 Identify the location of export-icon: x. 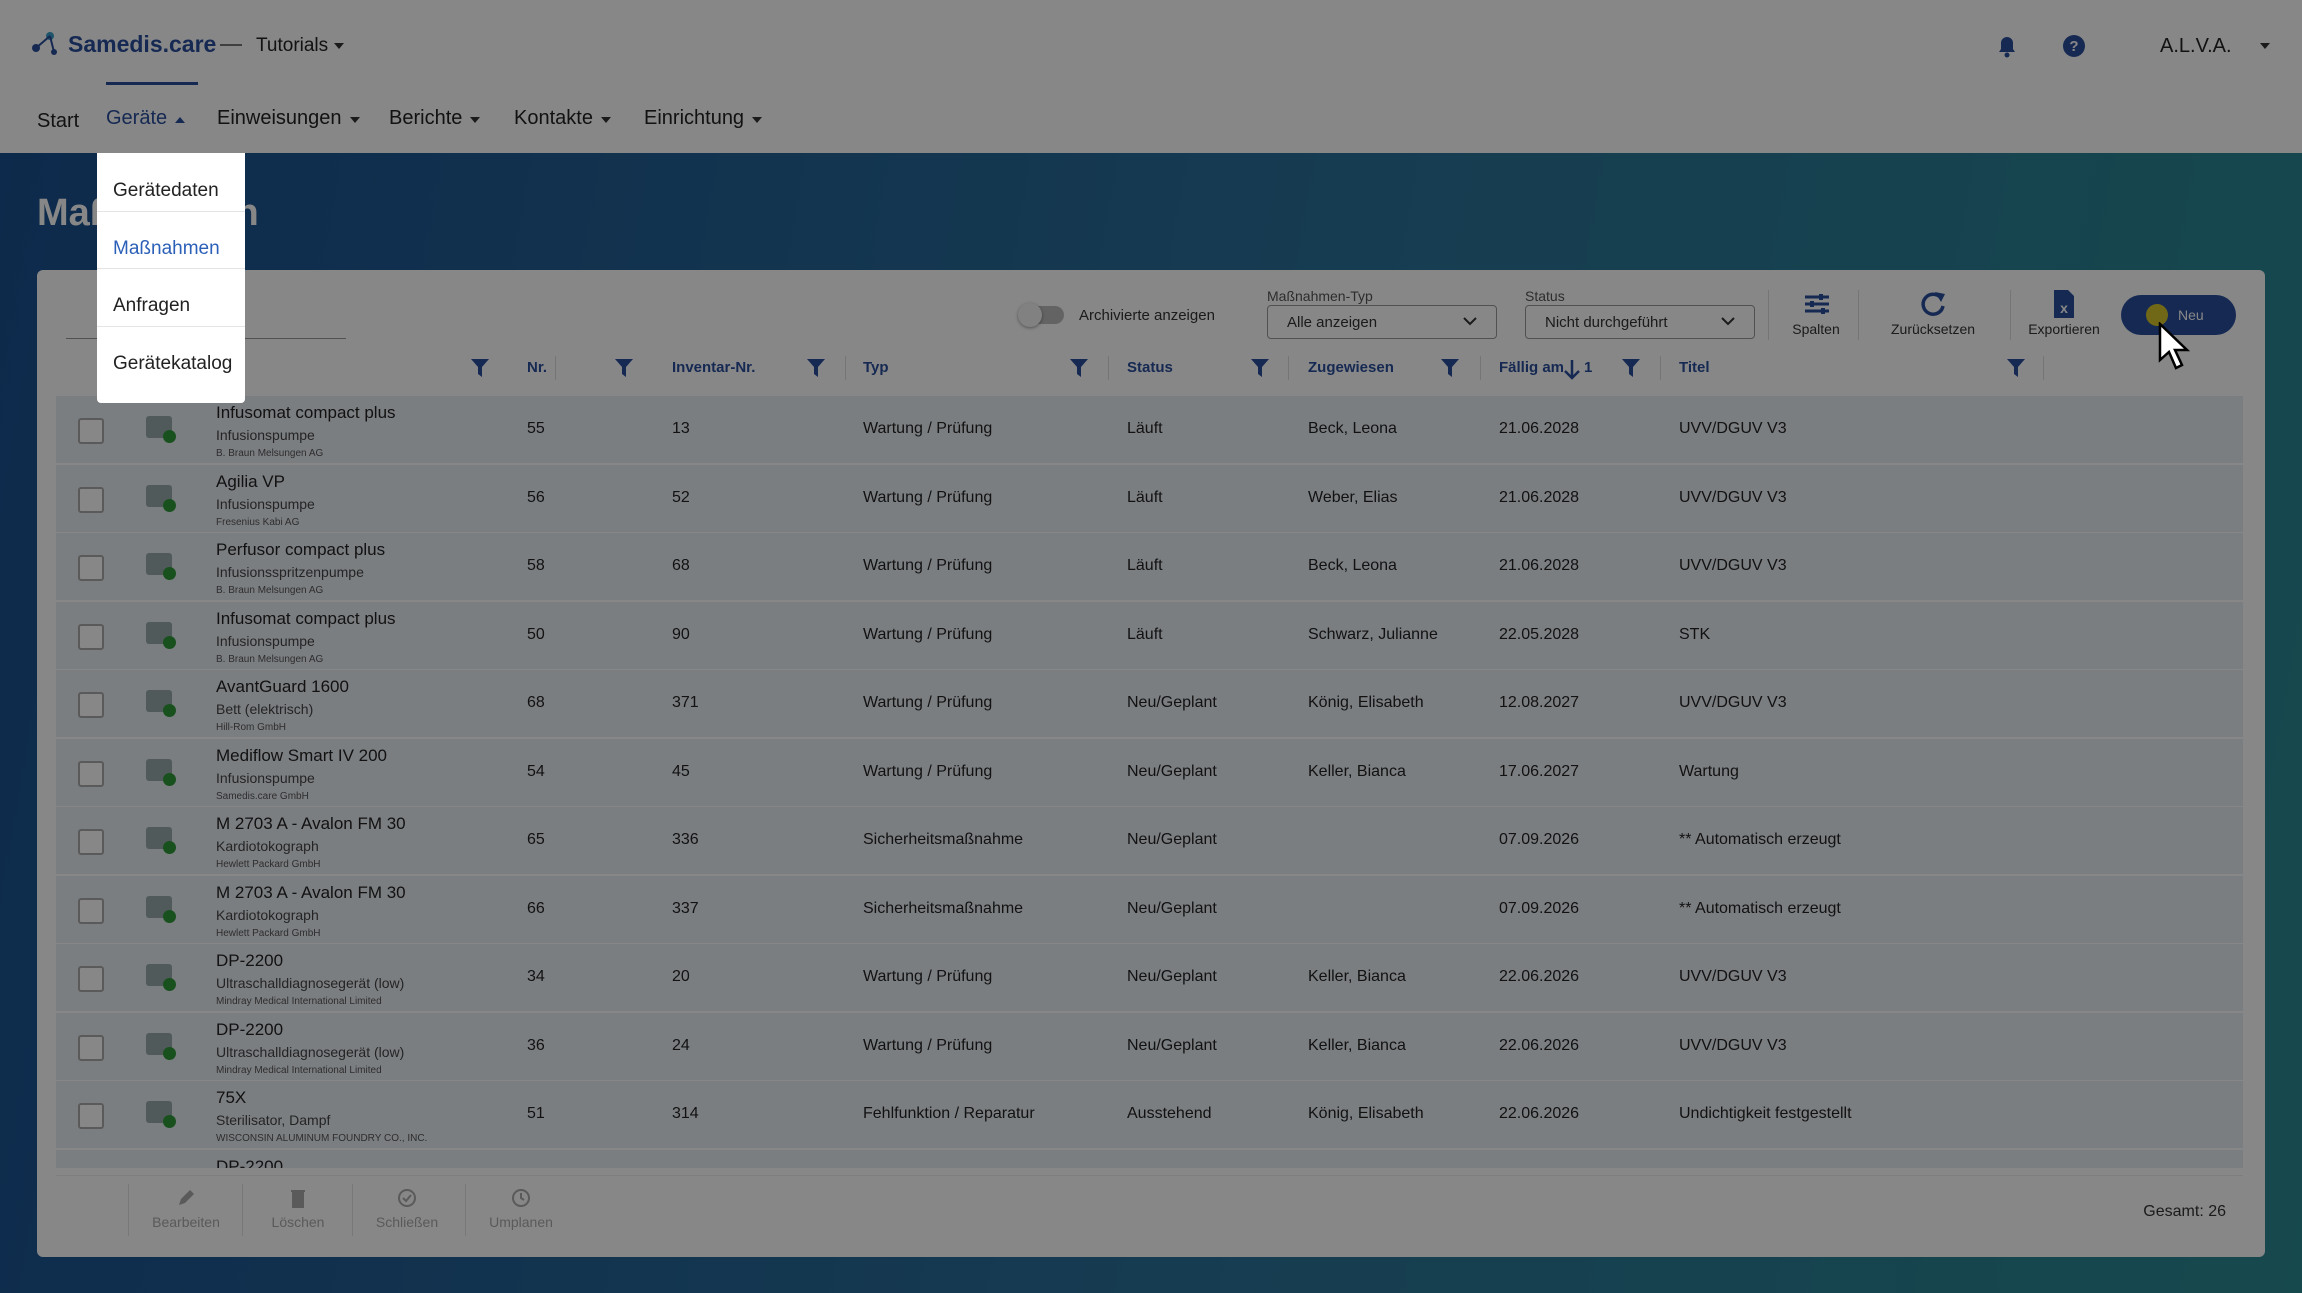
(2064, 304).